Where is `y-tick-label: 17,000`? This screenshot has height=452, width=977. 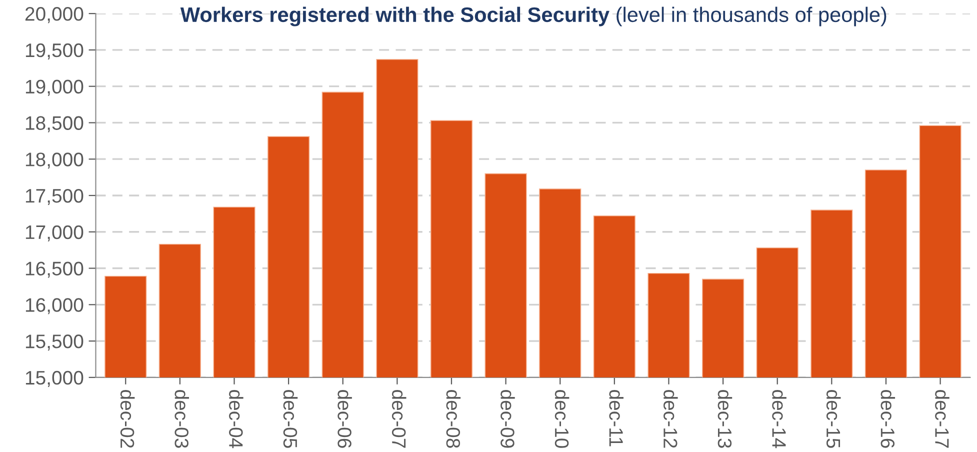
y-tick-label: 17,000 is located at coordinates (55, 233).